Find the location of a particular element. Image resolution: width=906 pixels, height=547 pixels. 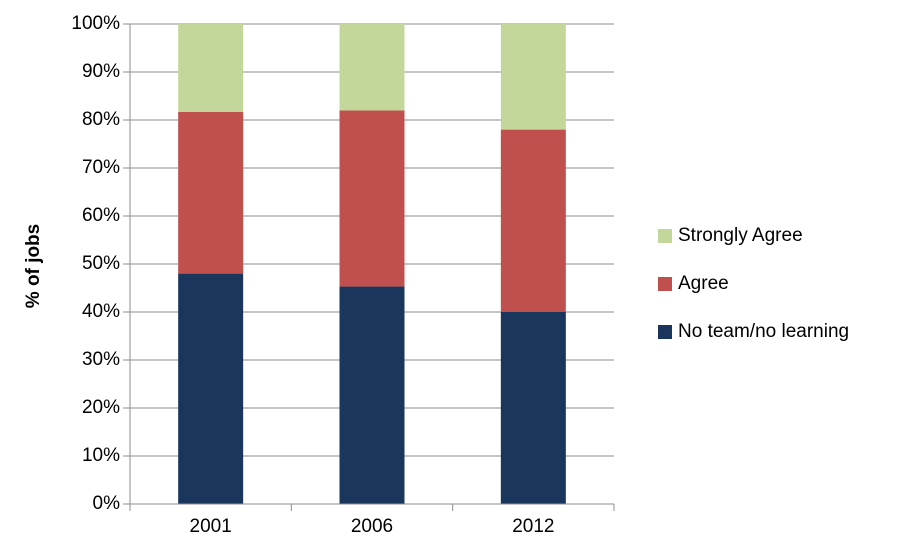

x-tick-label: 2006 is located at coordinates (372, 526).